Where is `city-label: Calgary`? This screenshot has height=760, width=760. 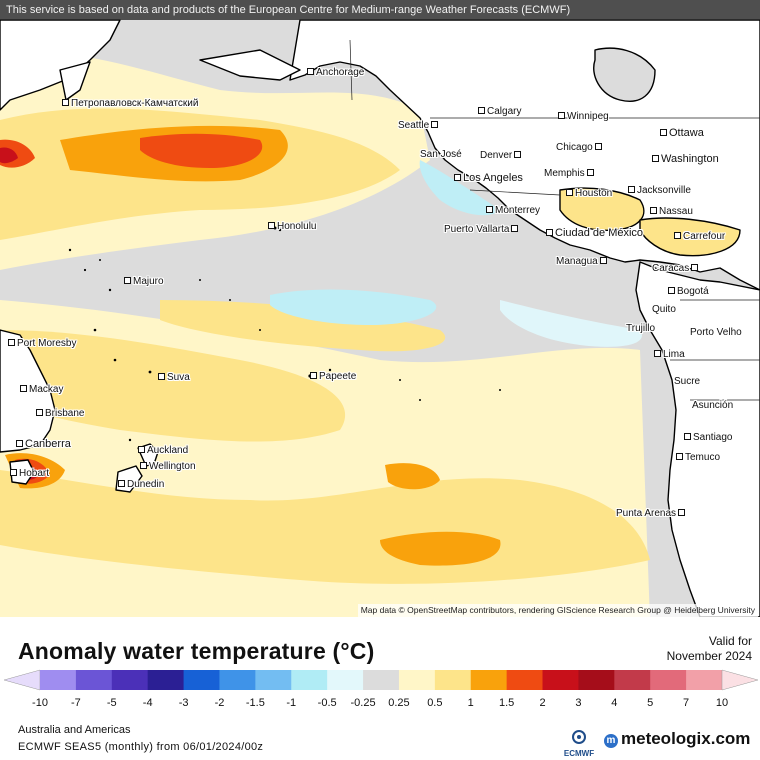
city-label: Calgary is located at coordinates (499, 112).